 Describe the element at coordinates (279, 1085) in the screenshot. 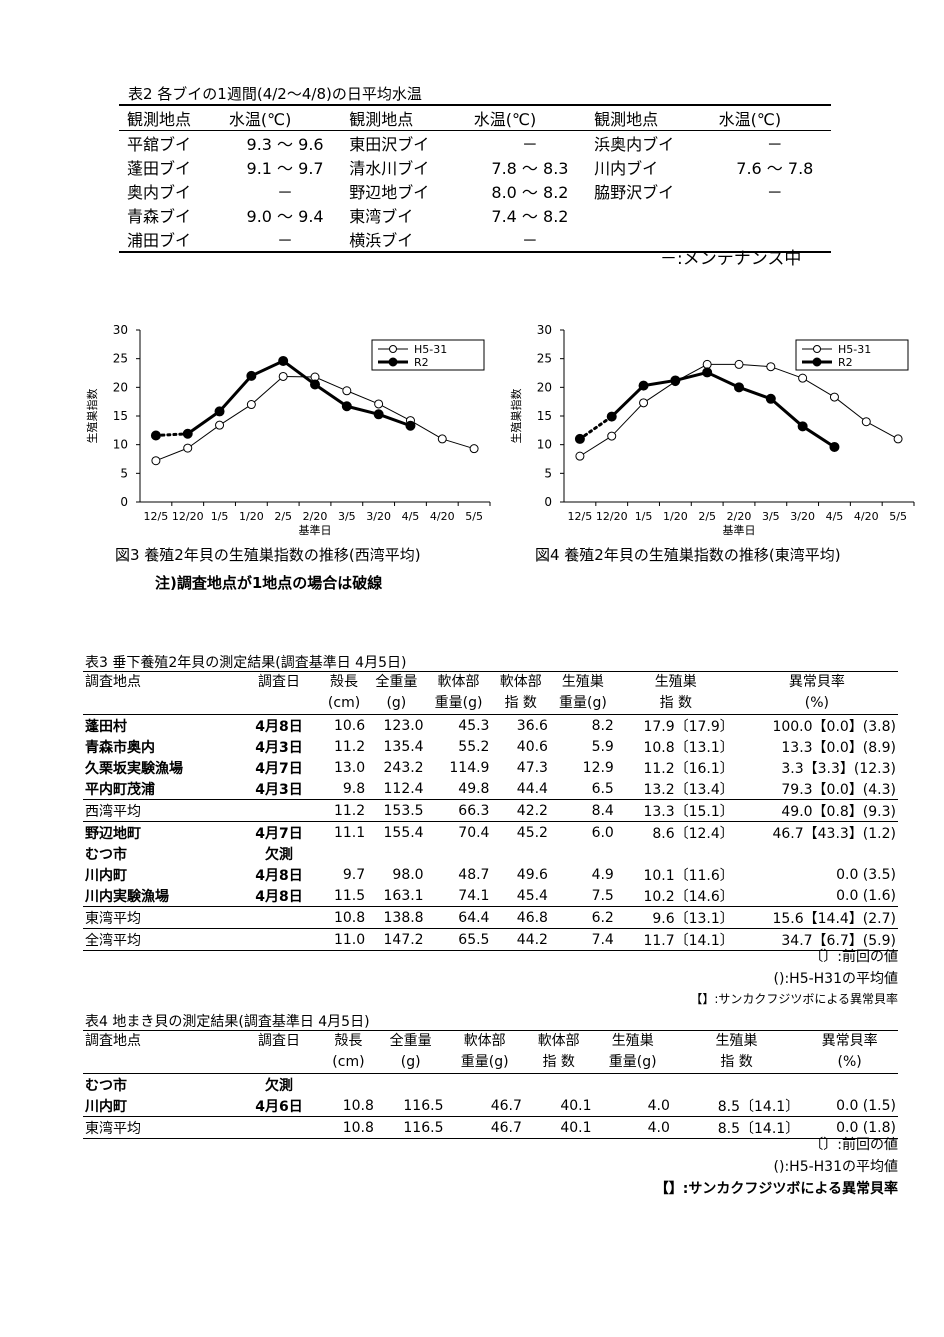

I see `cell-date: 欠測` at that location.